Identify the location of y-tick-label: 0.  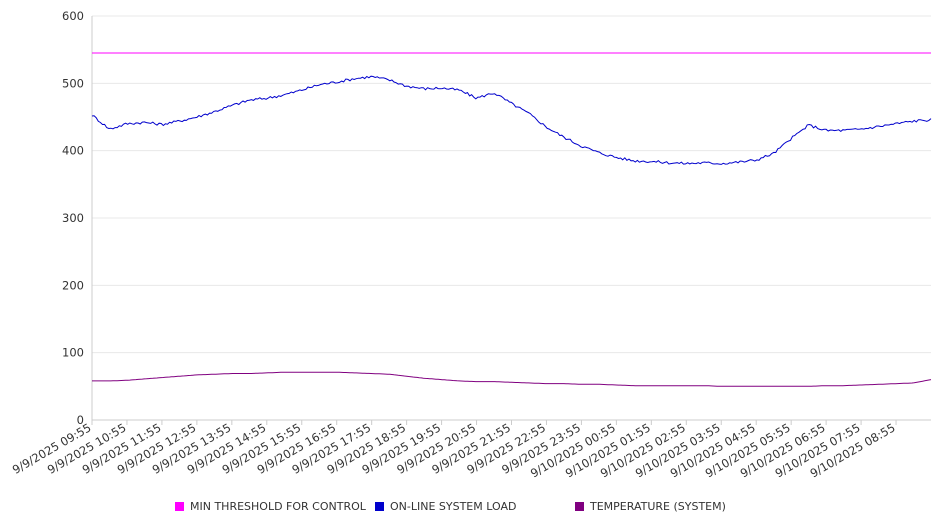
(80, 420).